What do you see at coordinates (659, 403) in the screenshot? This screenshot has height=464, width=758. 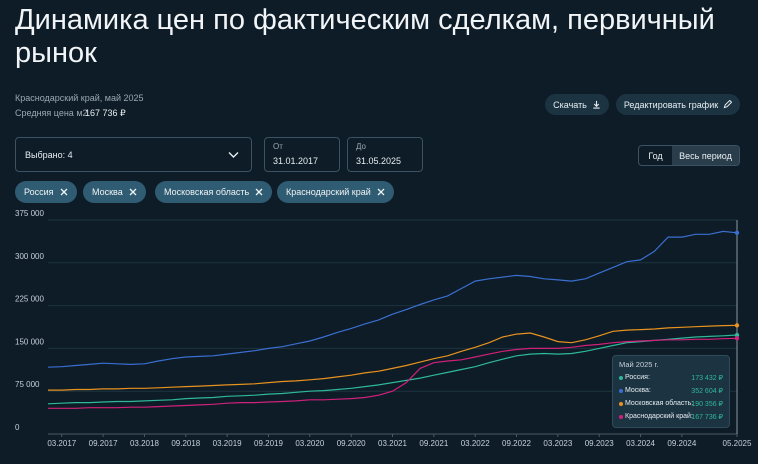 I see `tooltip-label: Московская область:` at bounding box center [659, 403].